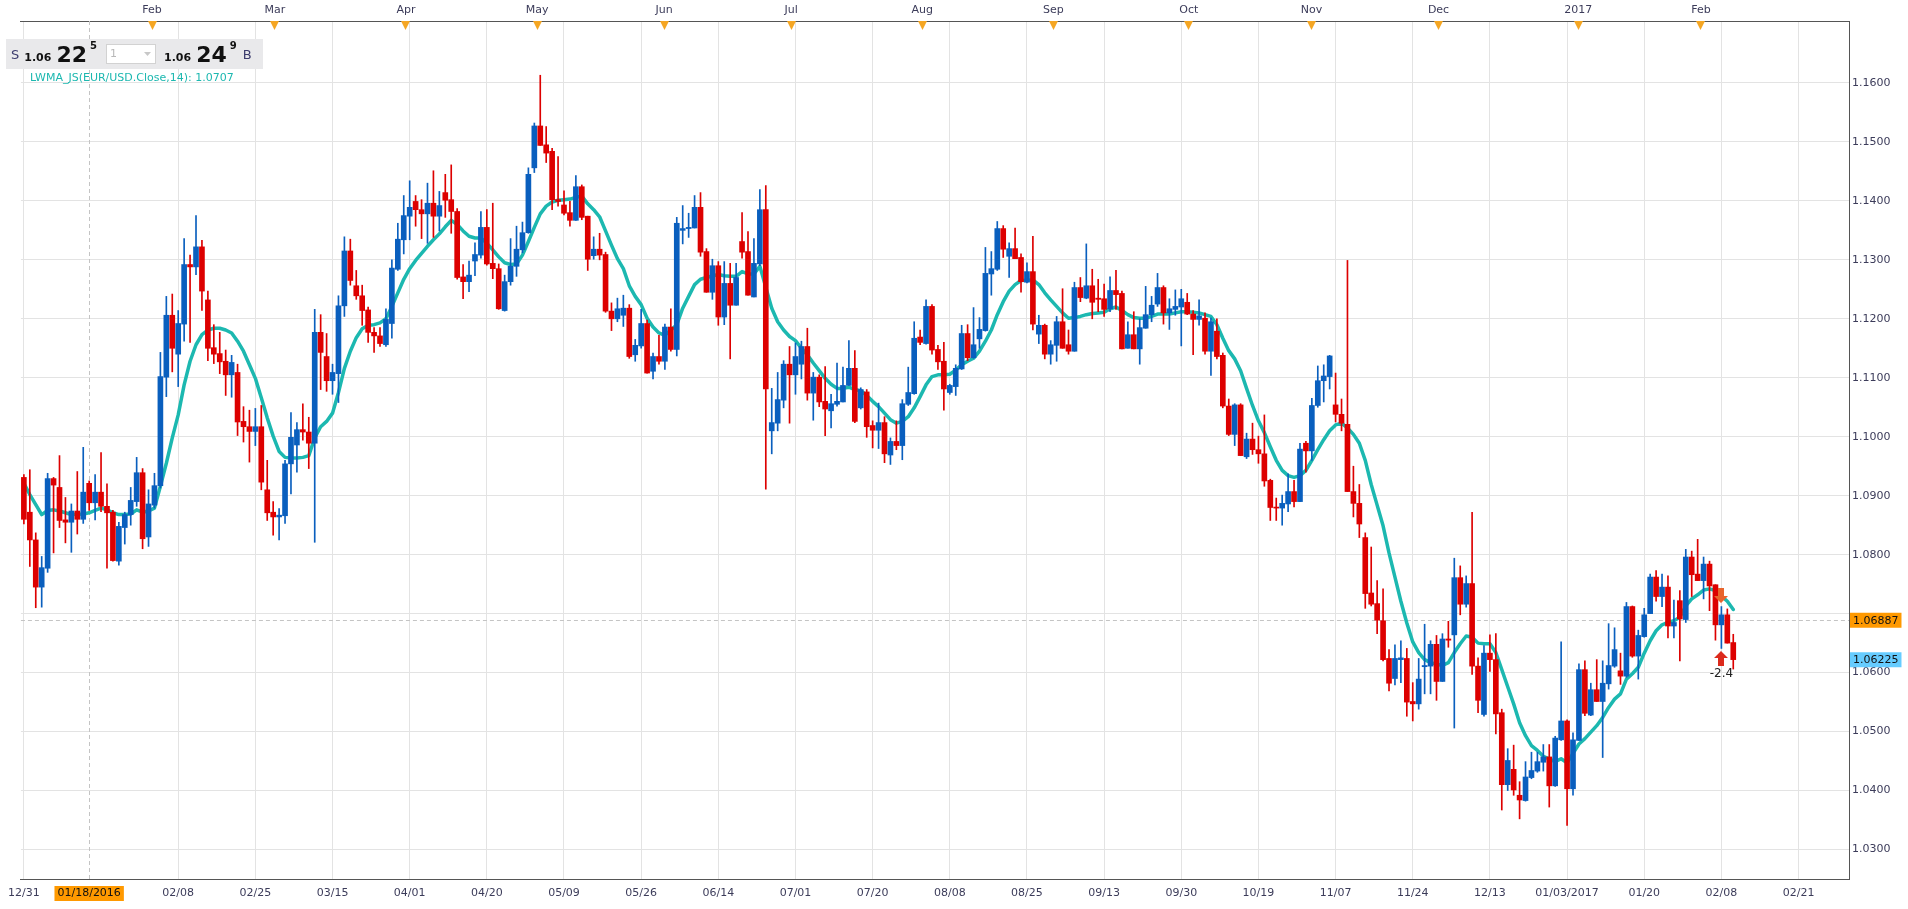  I want to click on annotation: -2.4, so click(1721, 672).